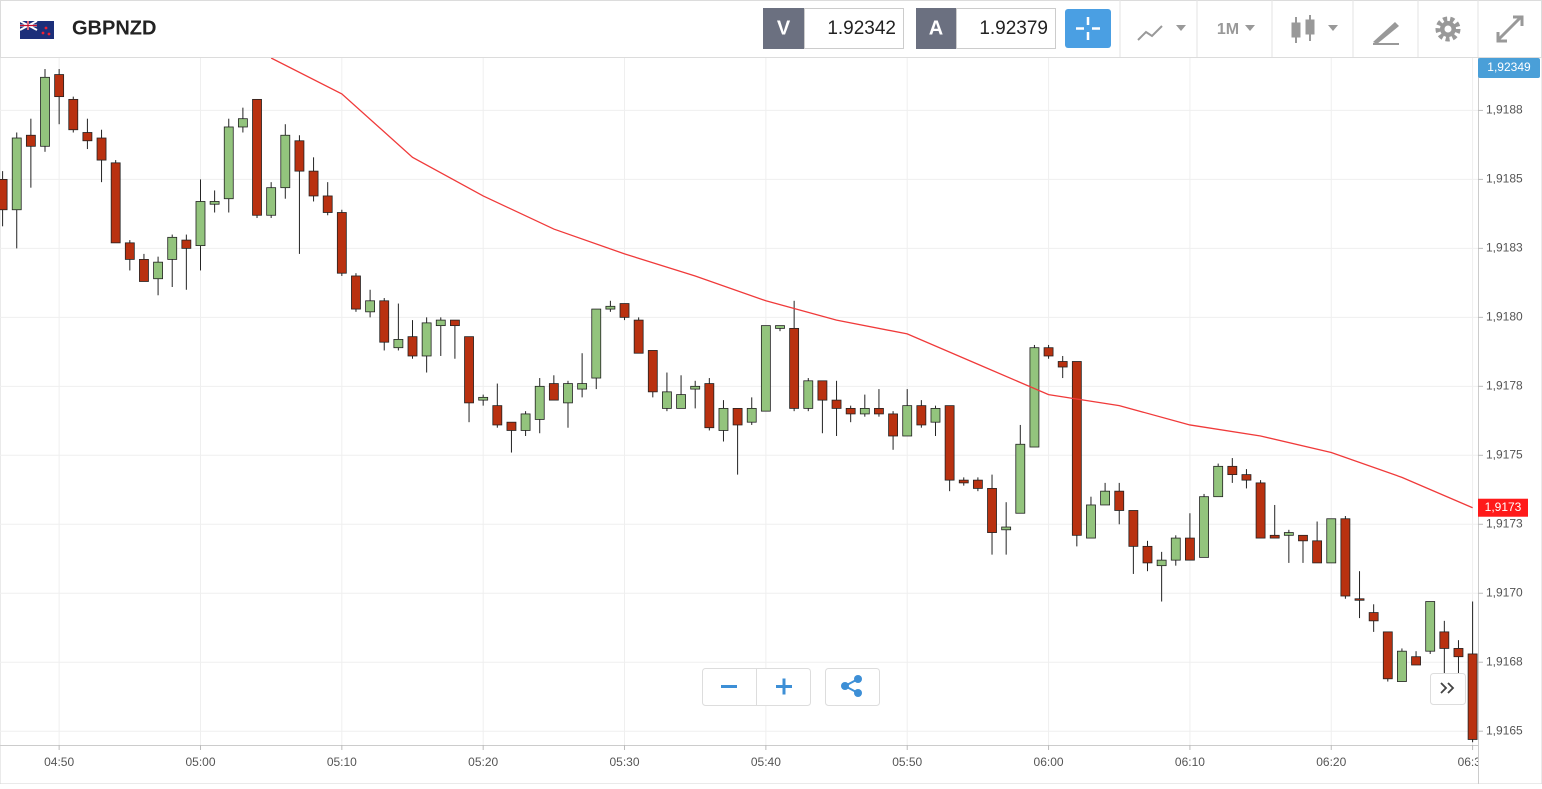  Describe the element at coordinates (114, 28) in the screenshot. I see `symbol: GBPNZD` at that location.